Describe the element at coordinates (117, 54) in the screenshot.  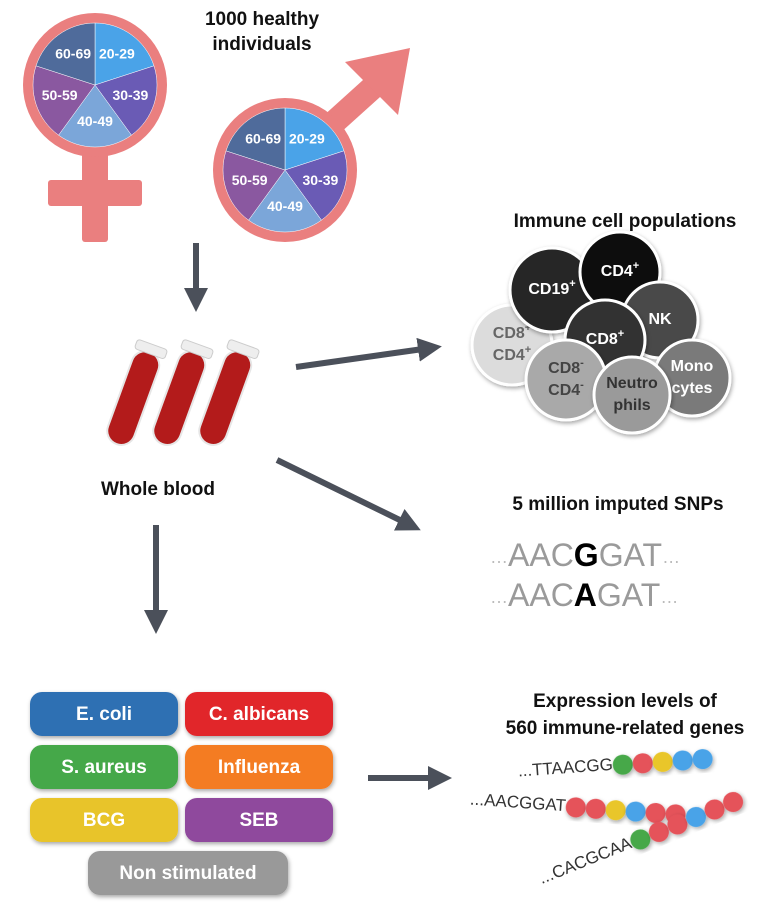
I see `pie-label: 20-29` at that location.